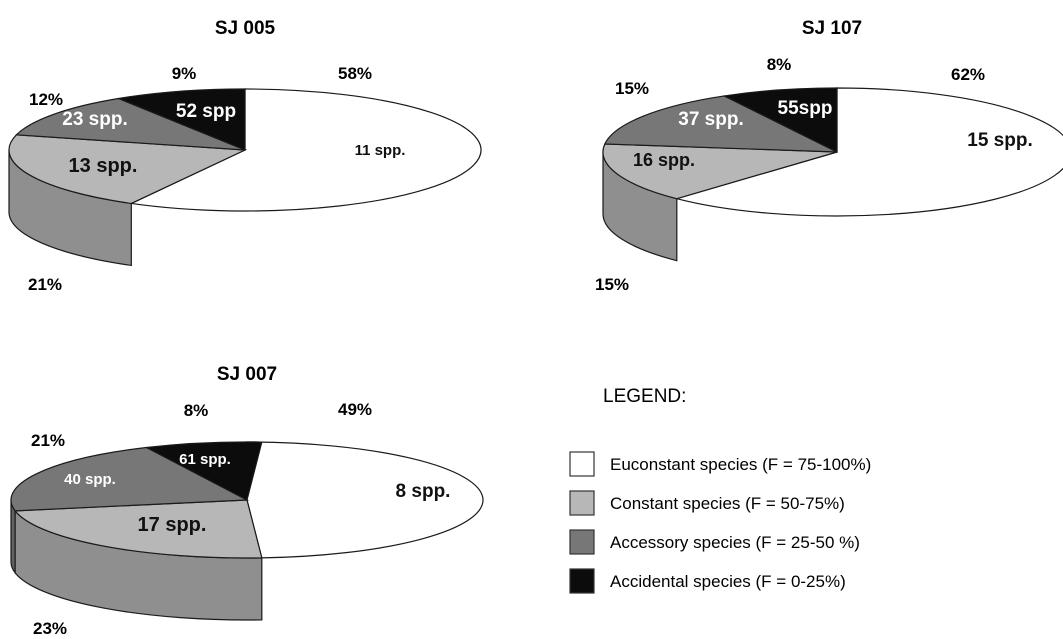  Describe the element at coordinates (780, 120) in the screenshot. I see `slice-accidental-sj107` at that location.